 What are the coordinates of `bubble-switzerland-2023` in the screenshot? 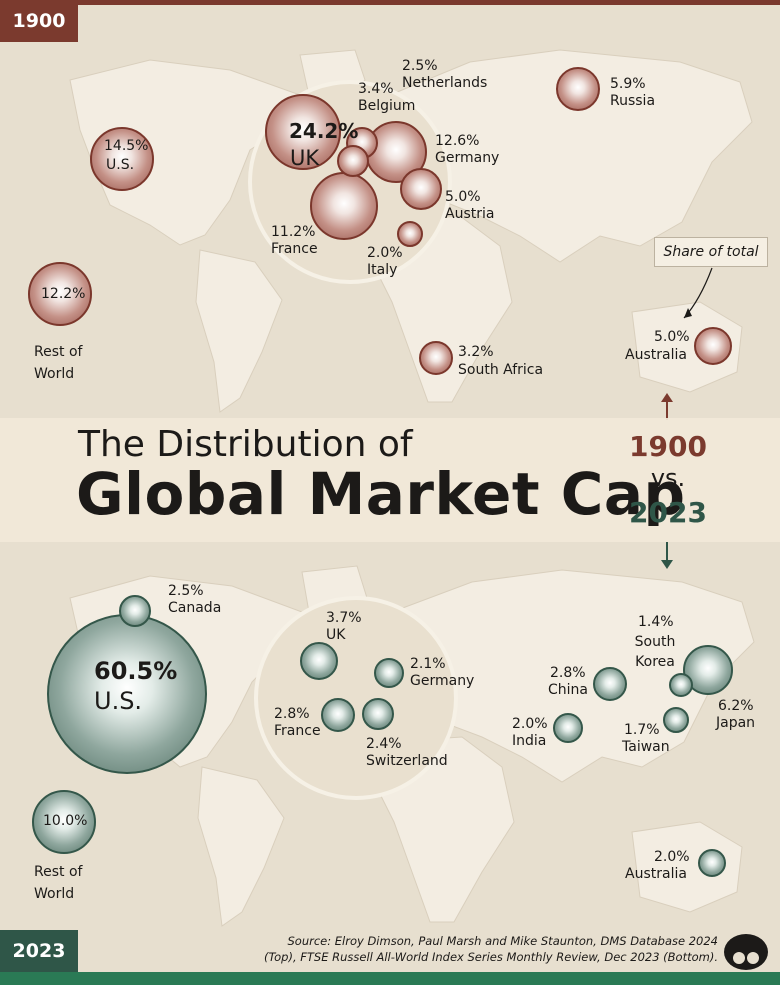 It's located at (378, 714).